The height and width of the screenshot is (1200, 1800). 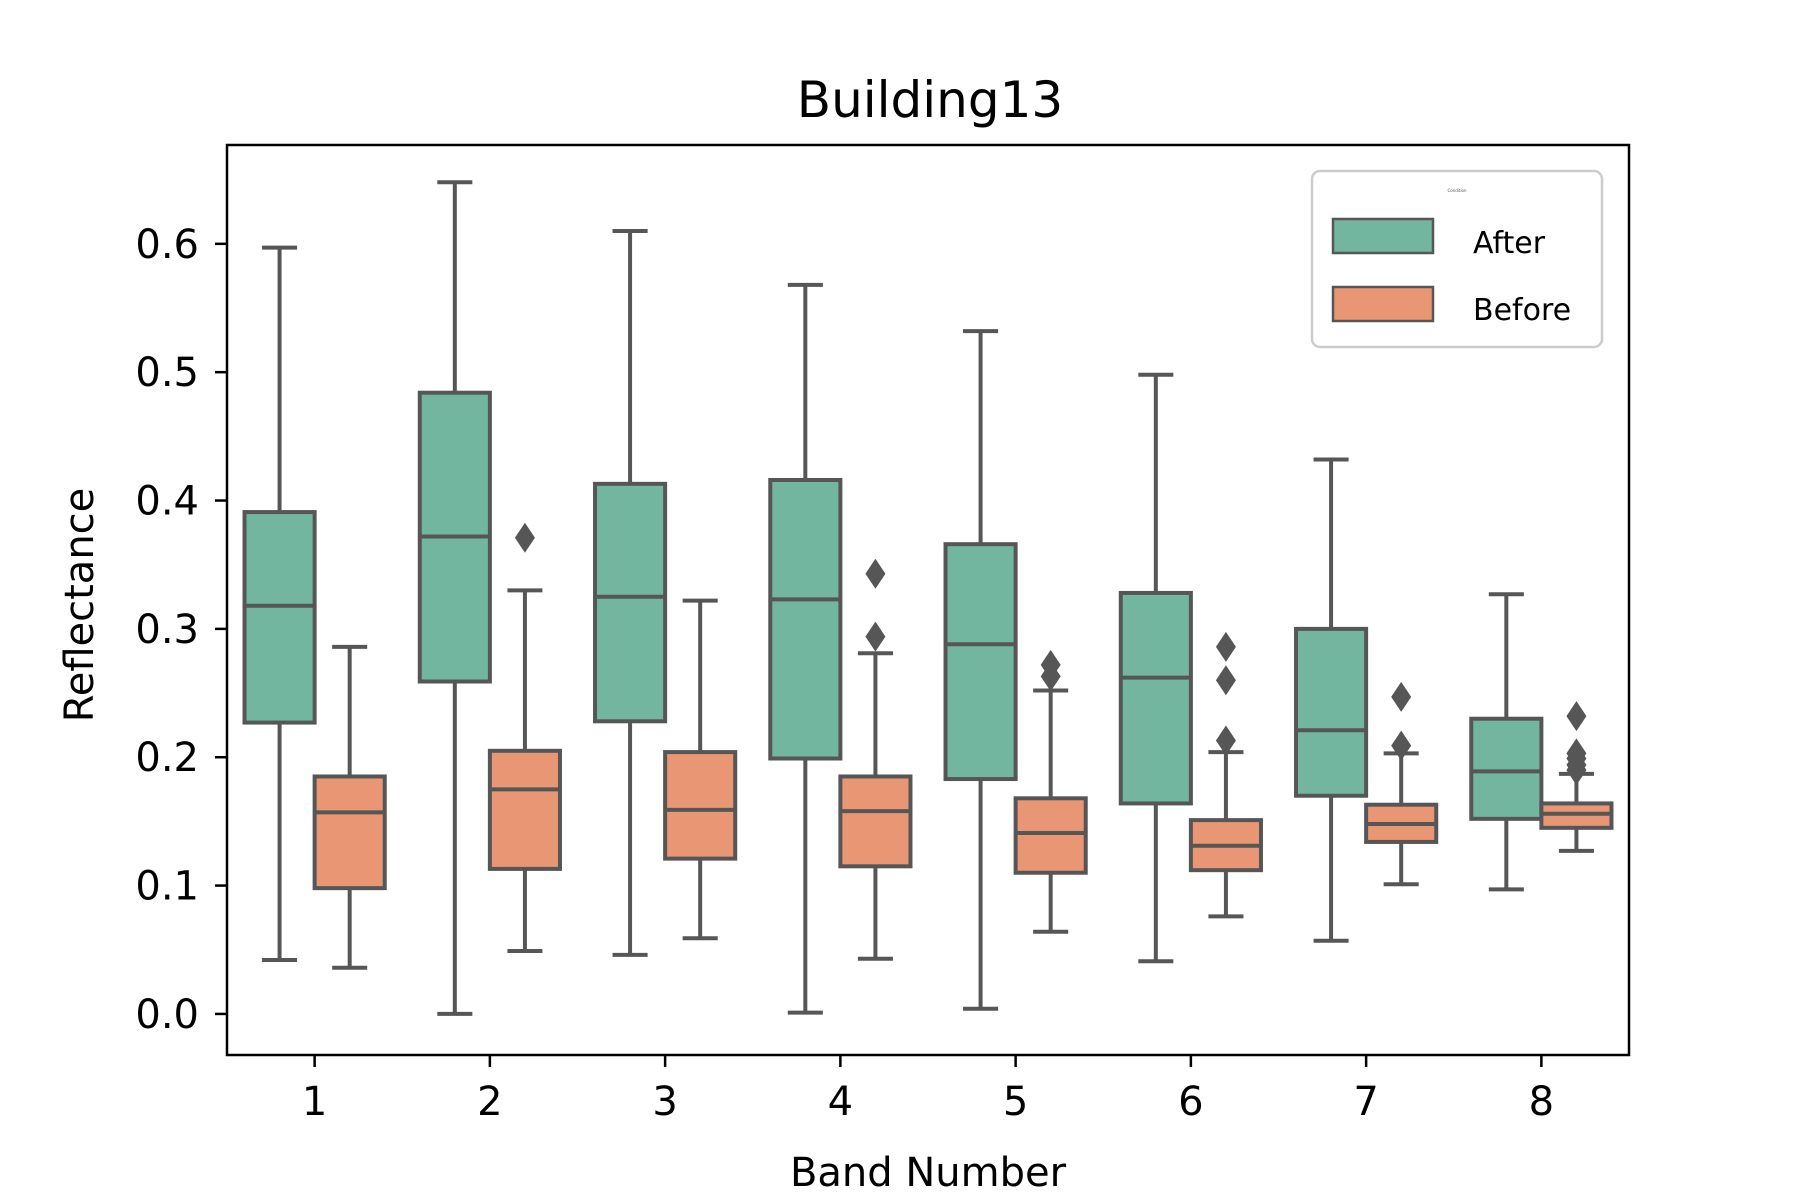 What do you see at coordinates (1457, 259) in the screenshot?
I see `legend: Condition After Before` at bounding box center [1457, 259].